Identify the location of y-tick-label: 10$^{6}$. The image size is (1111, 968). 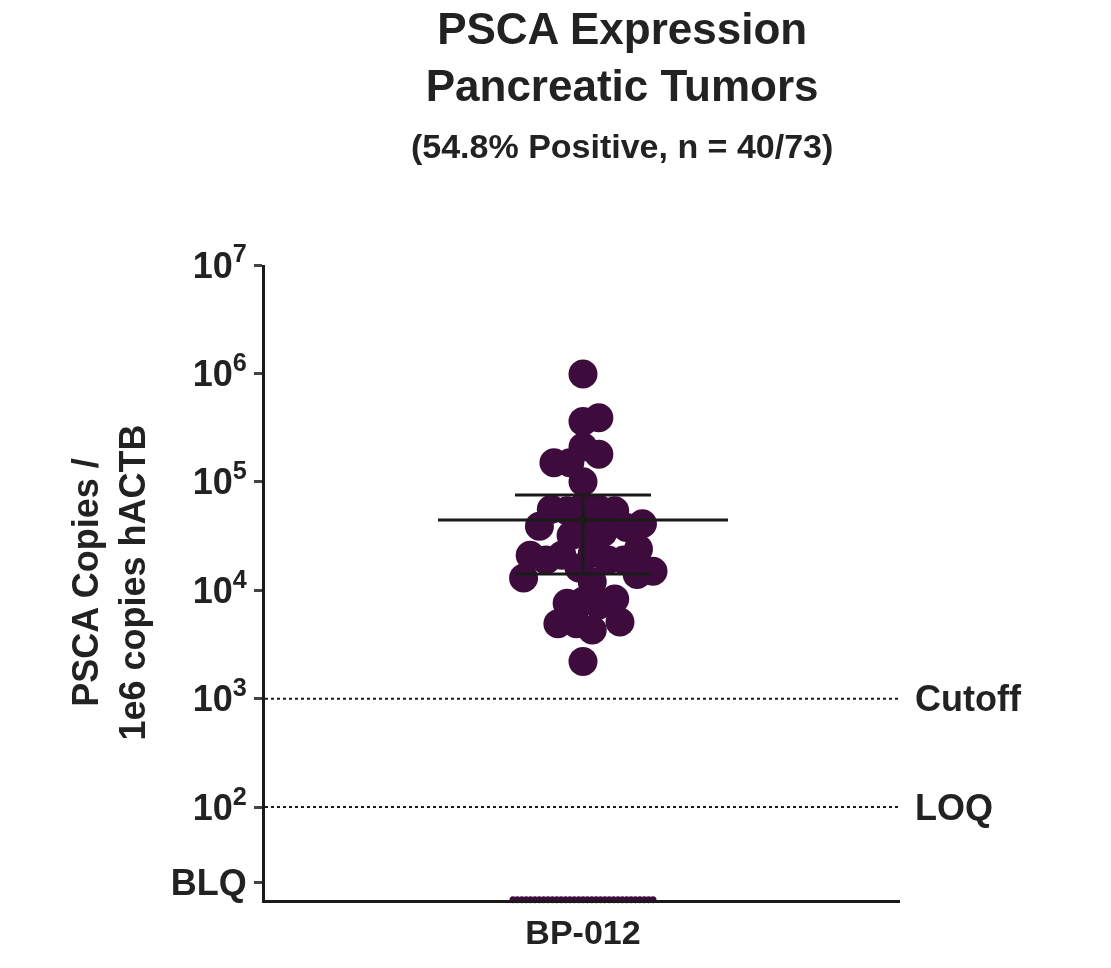
(219, 371).